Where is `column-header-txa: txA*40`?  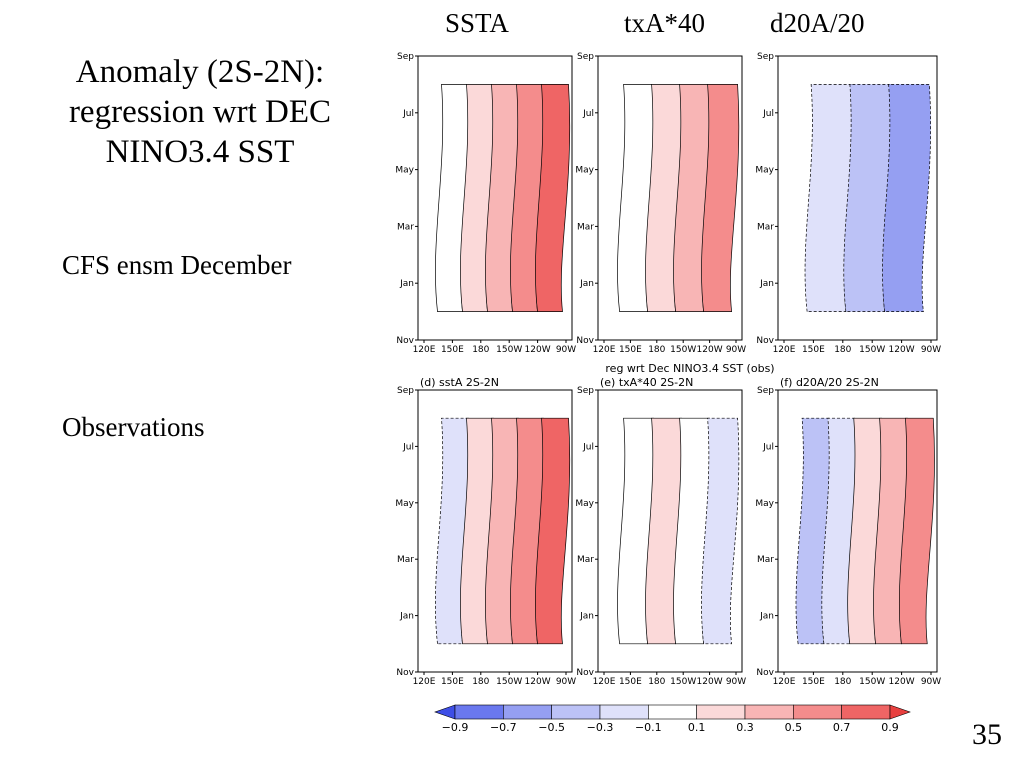 column-header-txa: txA*40 is located at coordinates (664, 23).